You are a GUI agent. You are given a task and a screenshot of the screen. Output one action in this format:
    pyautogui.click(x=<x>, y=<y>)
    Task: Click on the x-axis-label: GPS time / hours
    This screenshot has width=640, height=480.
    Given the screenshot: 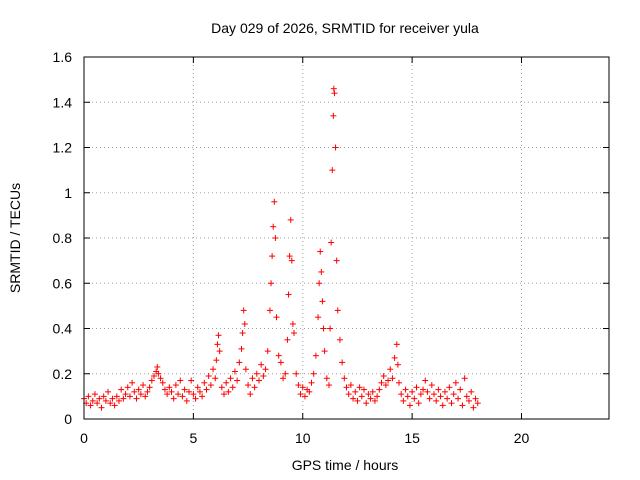 What is the action you would take?
    pyautogui.click(x=345, y=465)
    